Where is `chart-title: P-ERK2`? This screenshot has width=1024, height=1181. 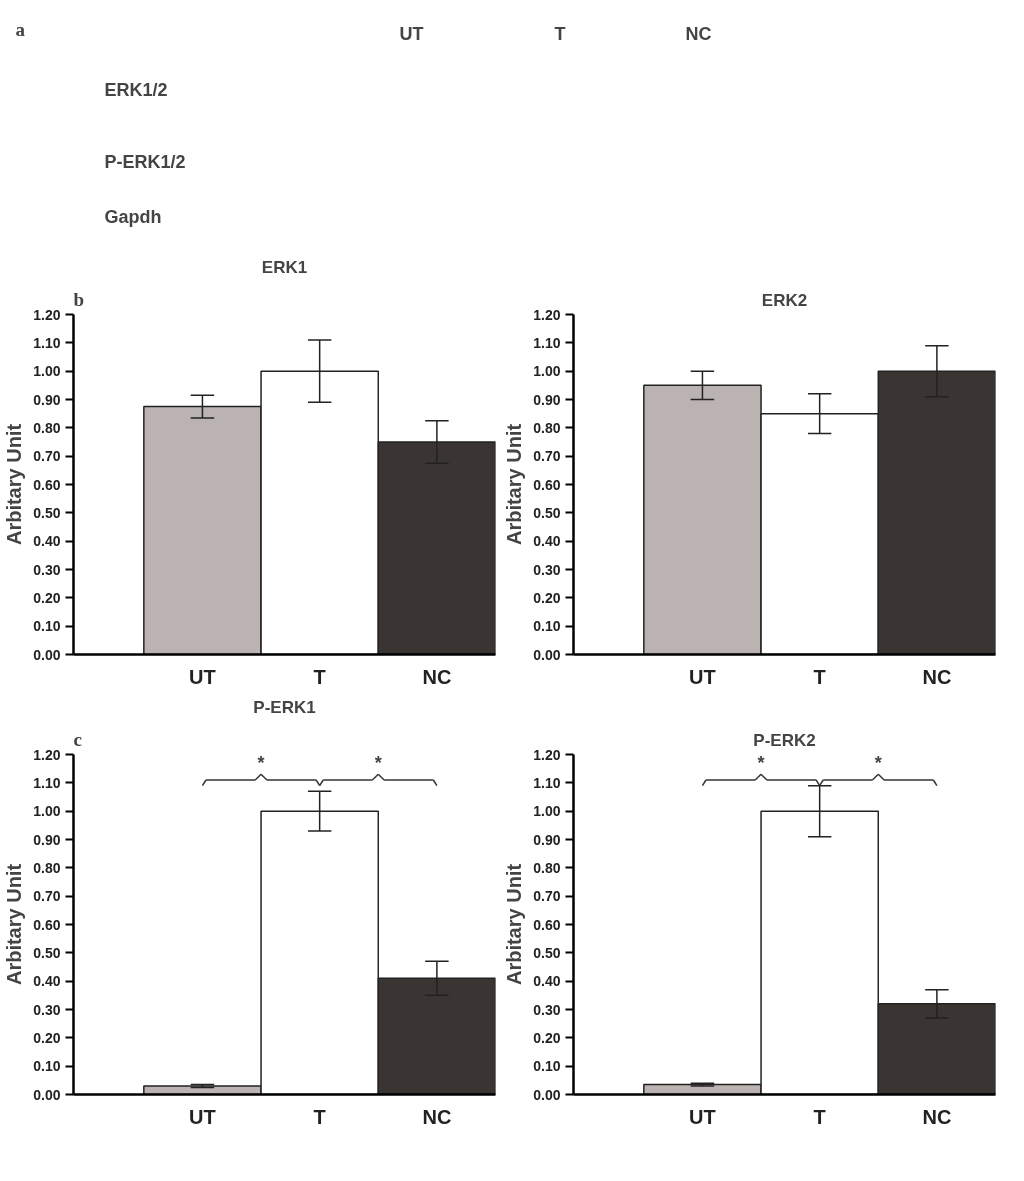
chart-title: P-ERK2 is located at coordinates (784, 740).